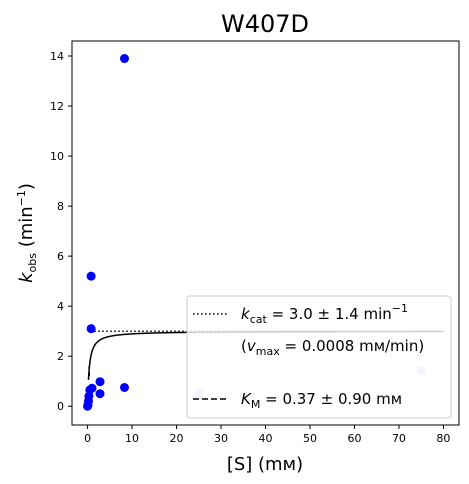 This screenshot has height=484, width=469. Describe the element at coordinates (324, 314) in the screenshot. I see `legend-kcat-label: kcat = 3.0 ± 1.4 min−1` at that location.